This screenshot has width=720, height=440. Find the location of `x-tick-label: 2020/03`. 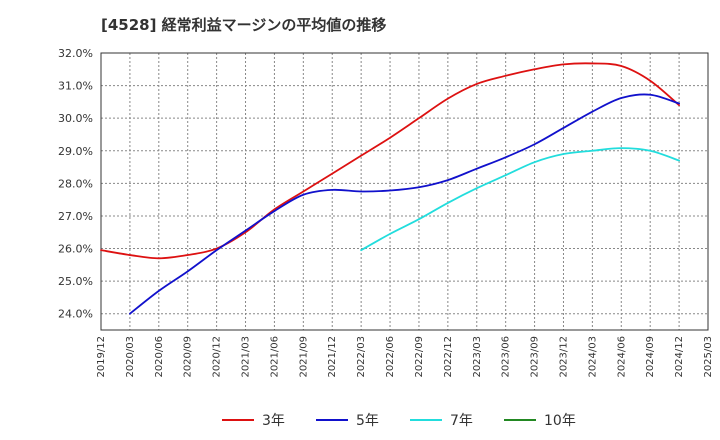

x-tick-label: 2020/03 is located at coordinates (130, 357).